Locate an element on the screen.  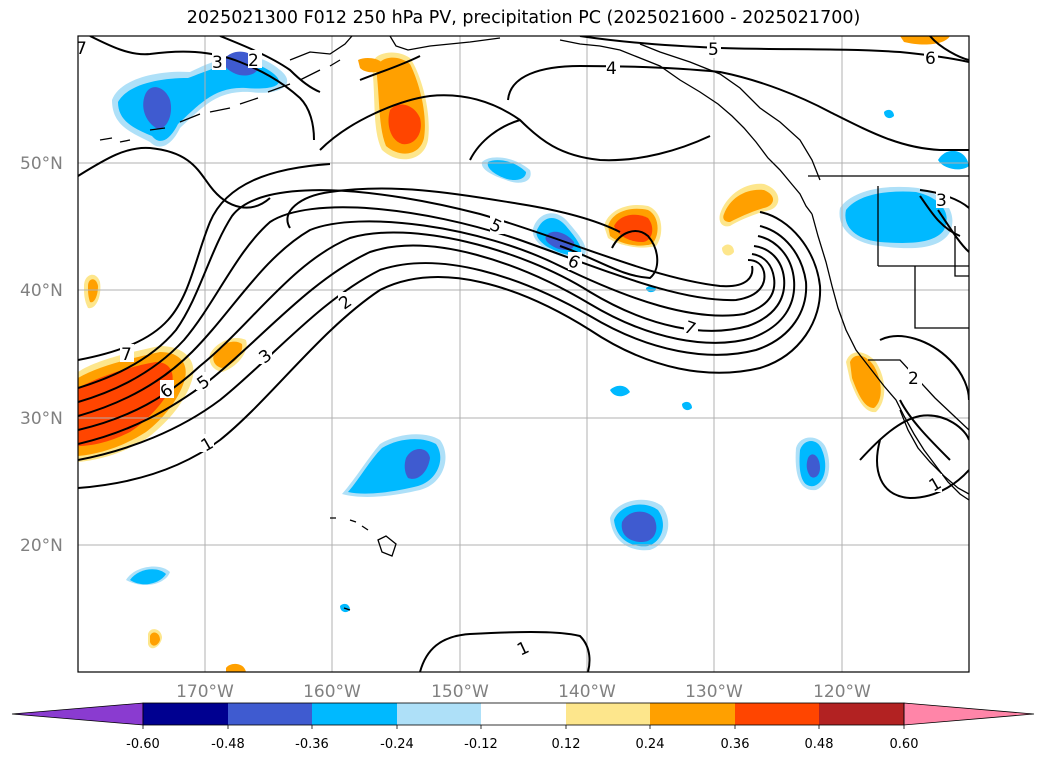
cbar-tick-0: -0.60 is located at coordinates (143, 744).